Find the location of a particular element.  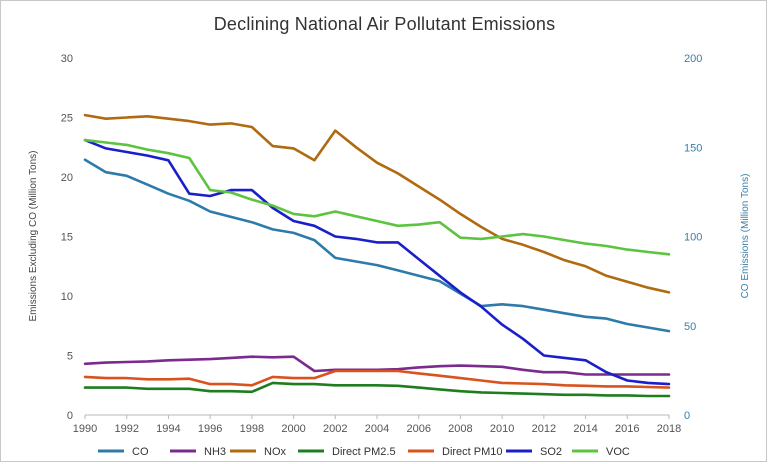

x-tick-label: 1990 is located at coordinates (85, 429).